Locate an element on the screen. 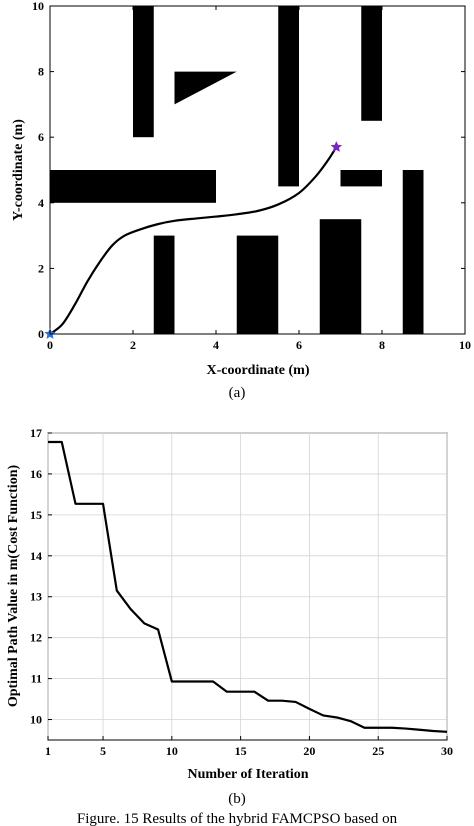  map-x-axis-label: X-coordinate (m) is located at coordinates (257, 370).